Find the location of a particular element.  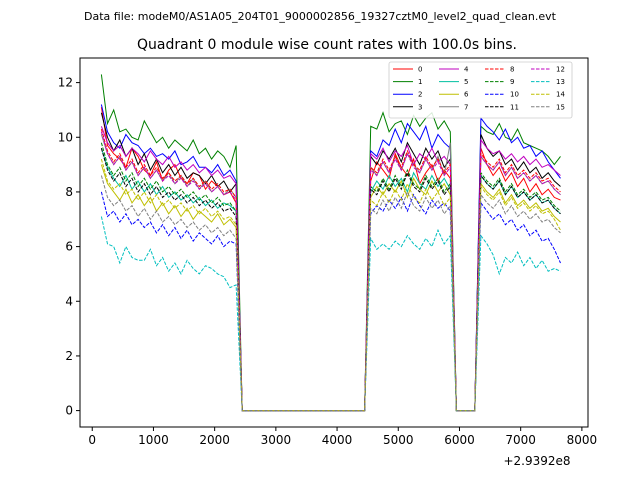

legend-label-8: 8 is located at coordinates (512, 70).